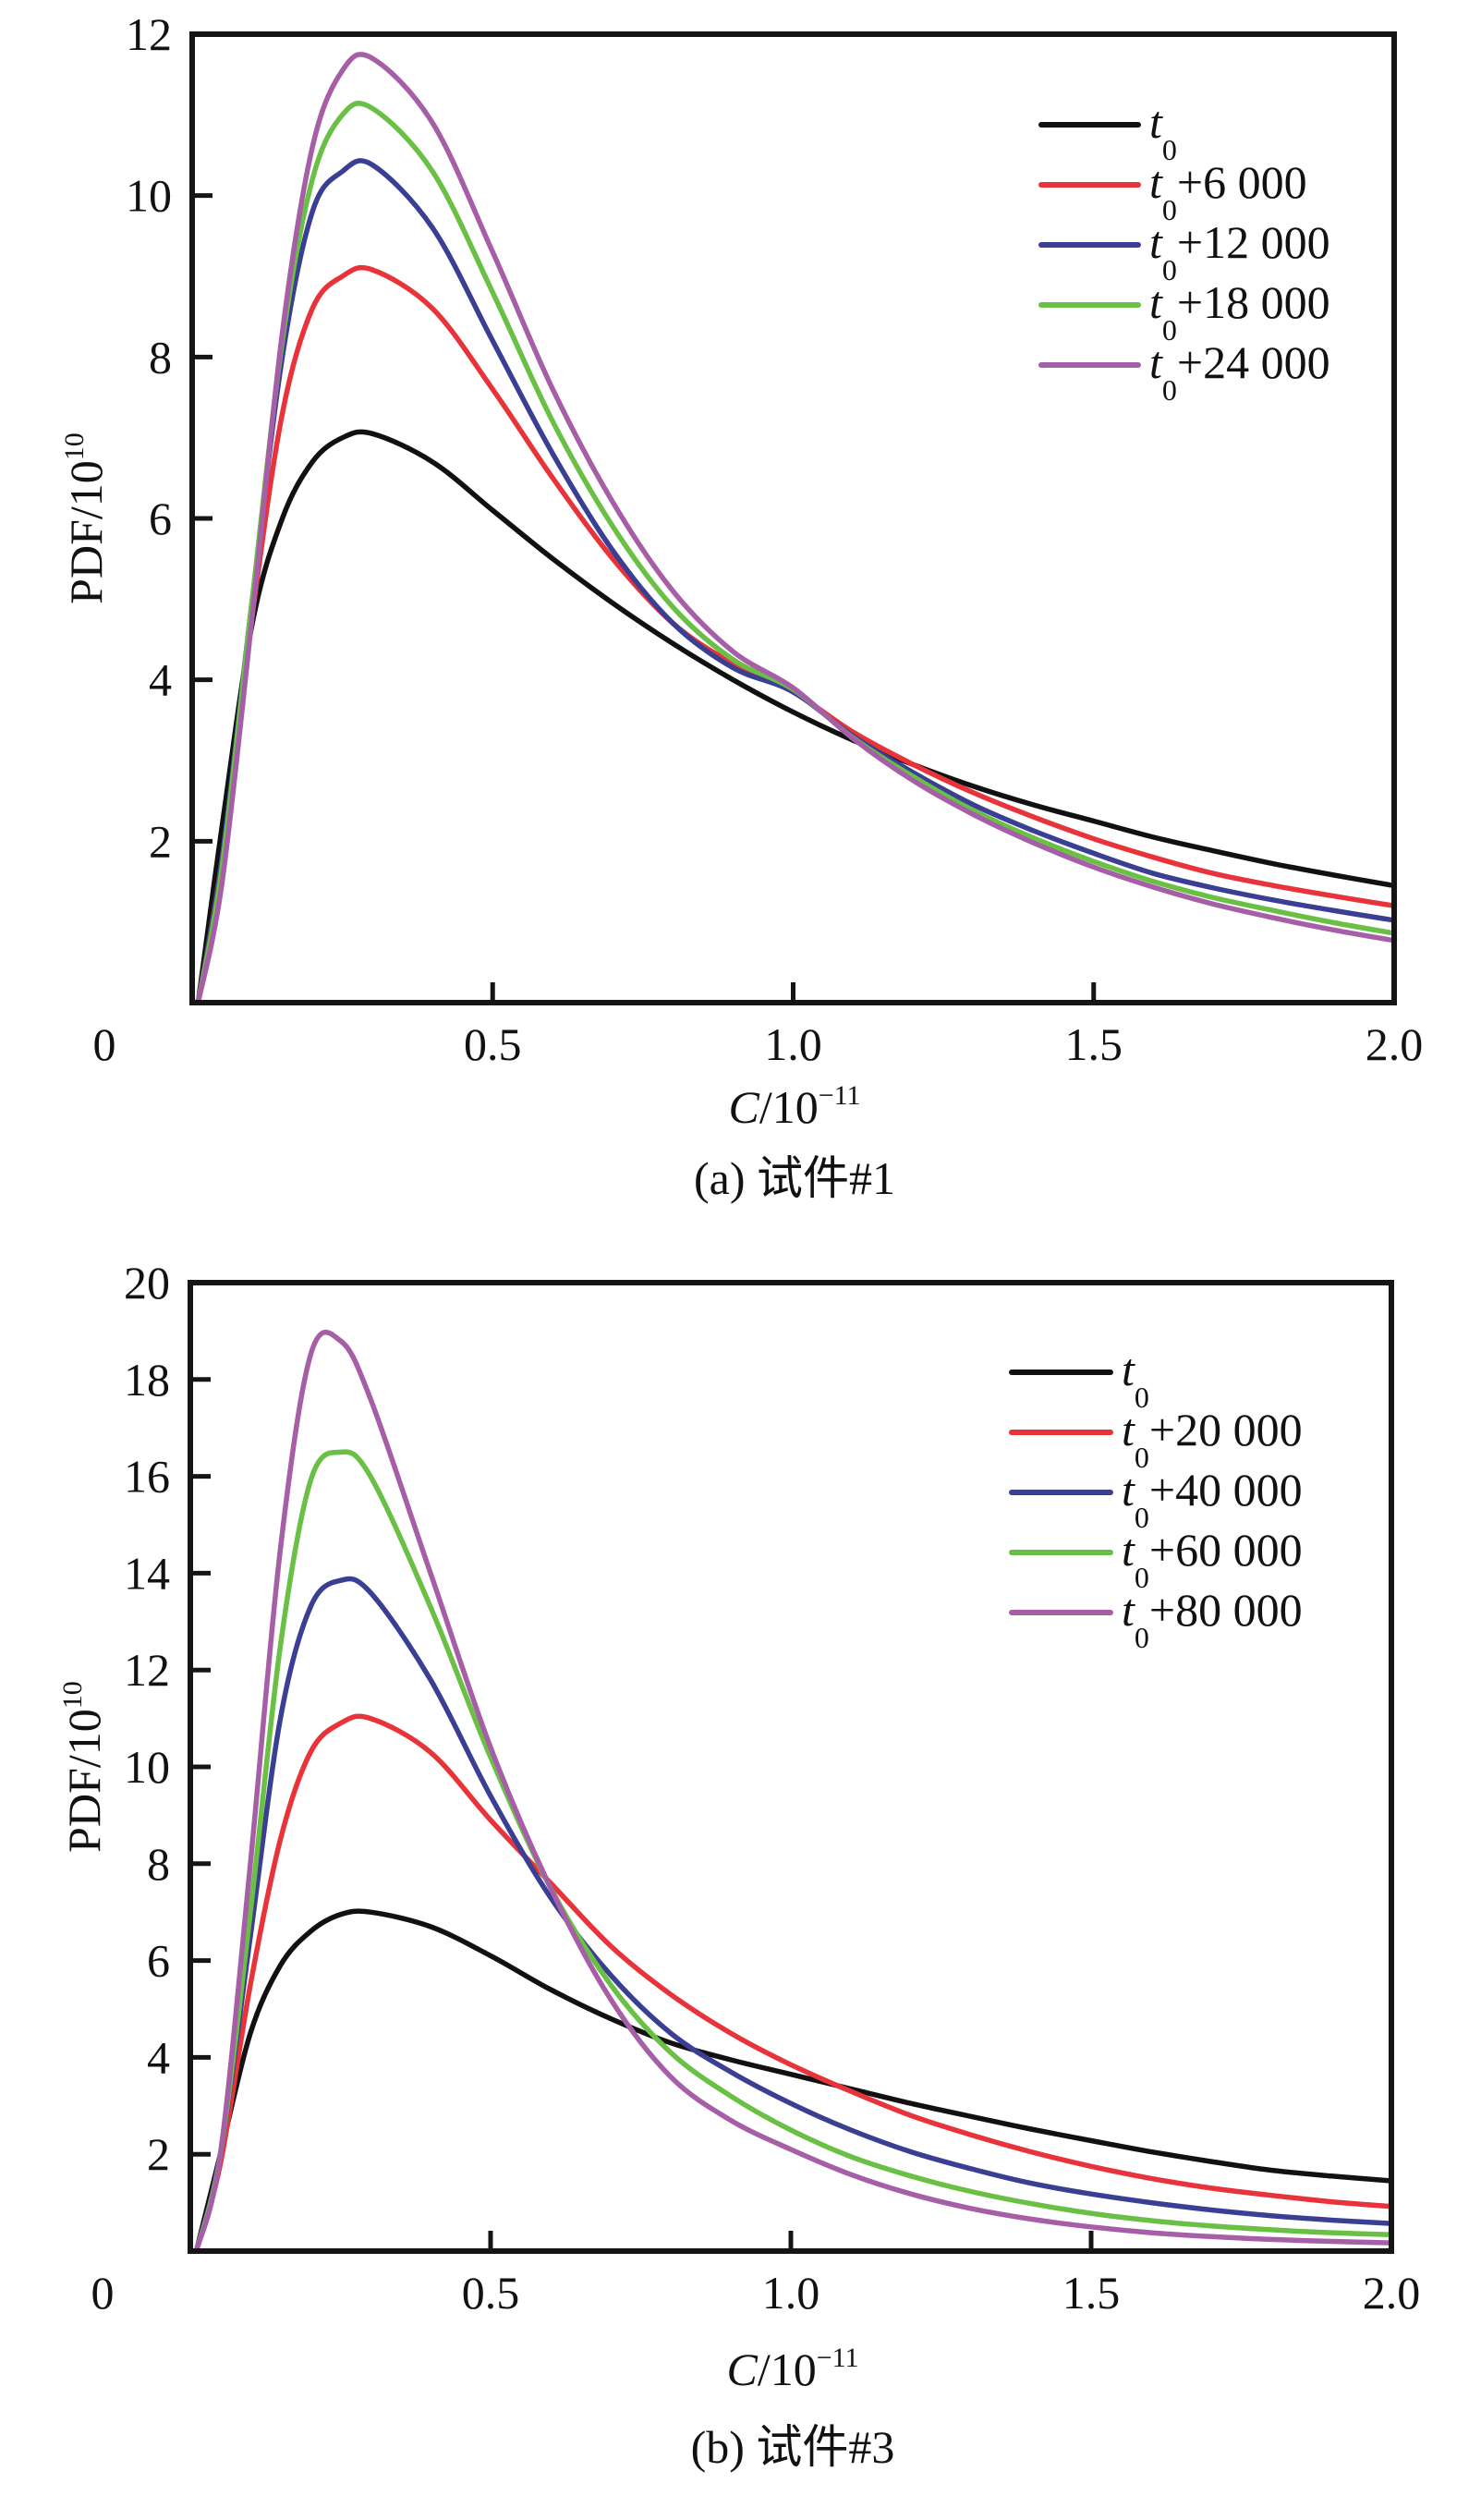  I want to click on legend-label: t0+40 000, so click(1212, 1499).